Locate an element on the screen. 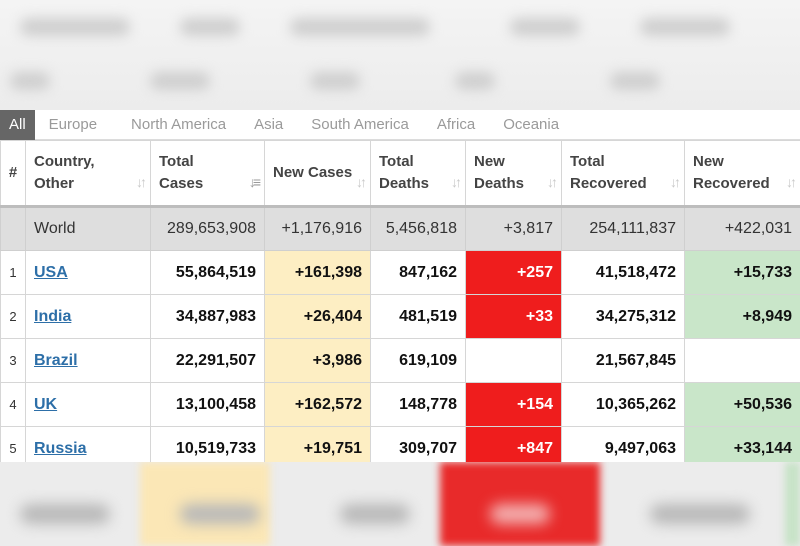 The height and width of the screenshot is (546, 800). column-header-label: New Recovered is located at coordinates (731, 172).